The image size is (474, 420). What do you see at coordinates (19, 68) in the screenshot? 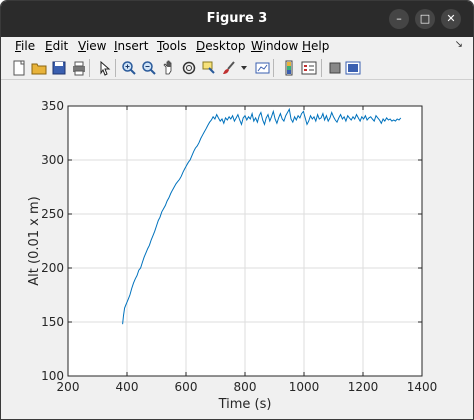
I see `new-figure-icon` at bounding box center [19, 68].